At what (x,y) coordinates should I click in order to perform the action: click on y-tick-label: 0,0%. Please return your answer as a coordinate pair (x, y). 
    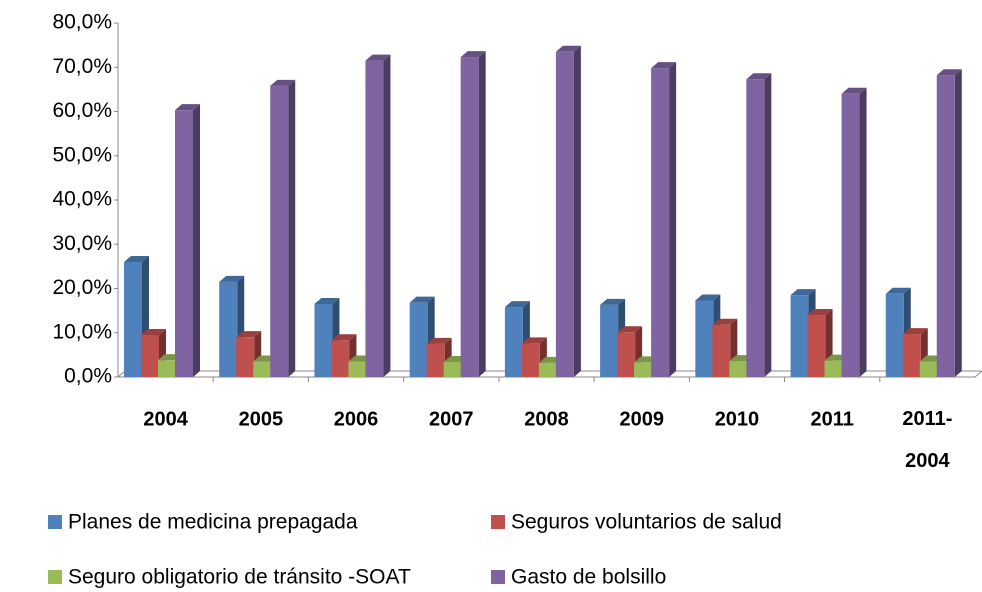
    Looking at the image, I should click on (88, 376).